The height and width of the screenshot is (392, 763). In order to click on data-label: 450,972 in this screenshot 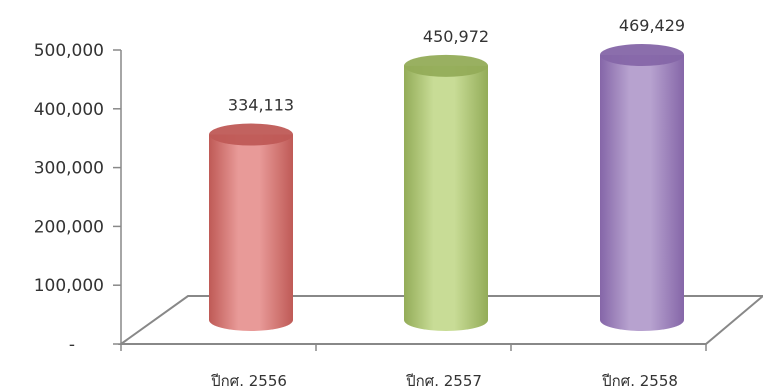, I will do `click(456, 36)`.